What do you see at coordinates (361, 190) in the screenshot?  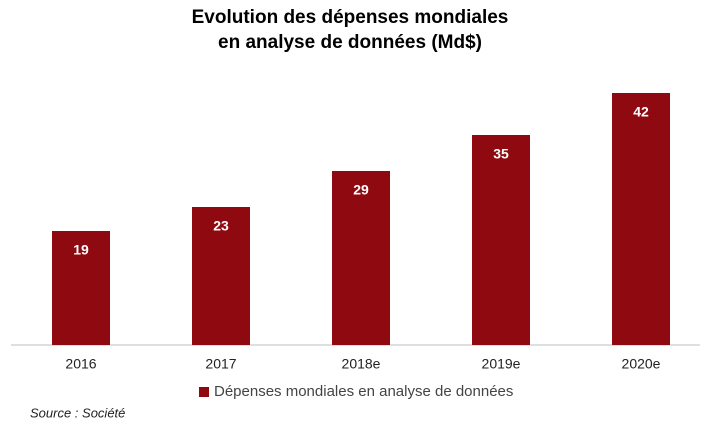 I see `data-label: 29` at bounding box center [361, 190].